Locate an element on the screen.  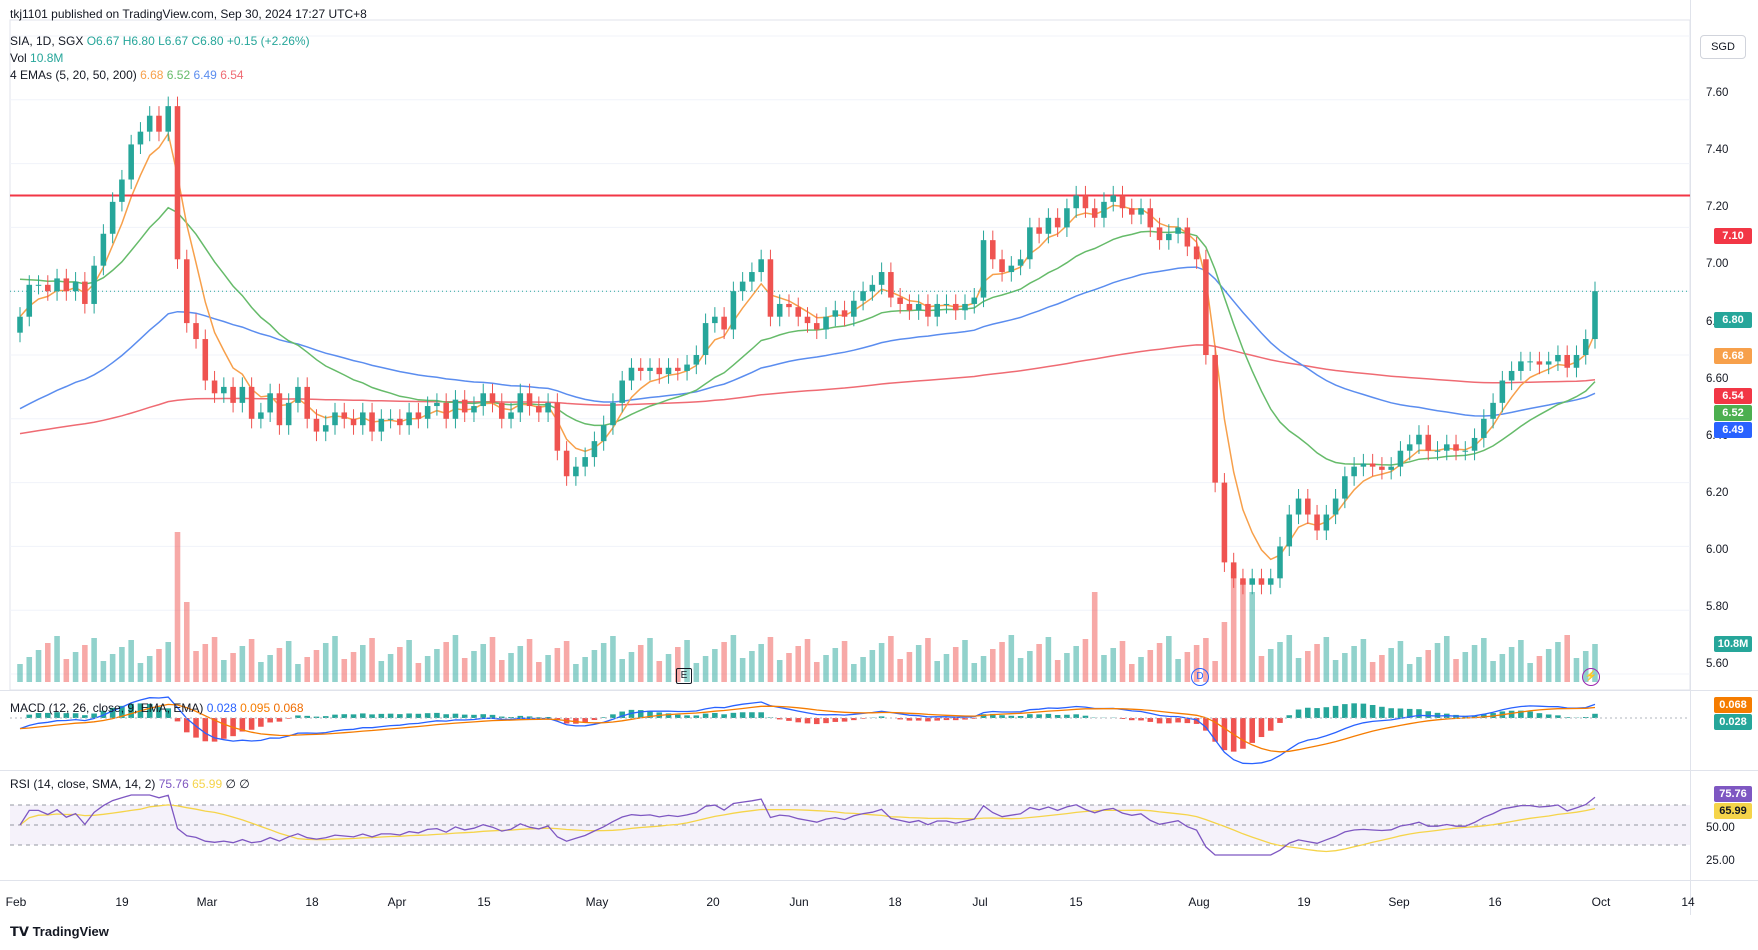
x-tick: Jul is located at coordinates (979, 902).